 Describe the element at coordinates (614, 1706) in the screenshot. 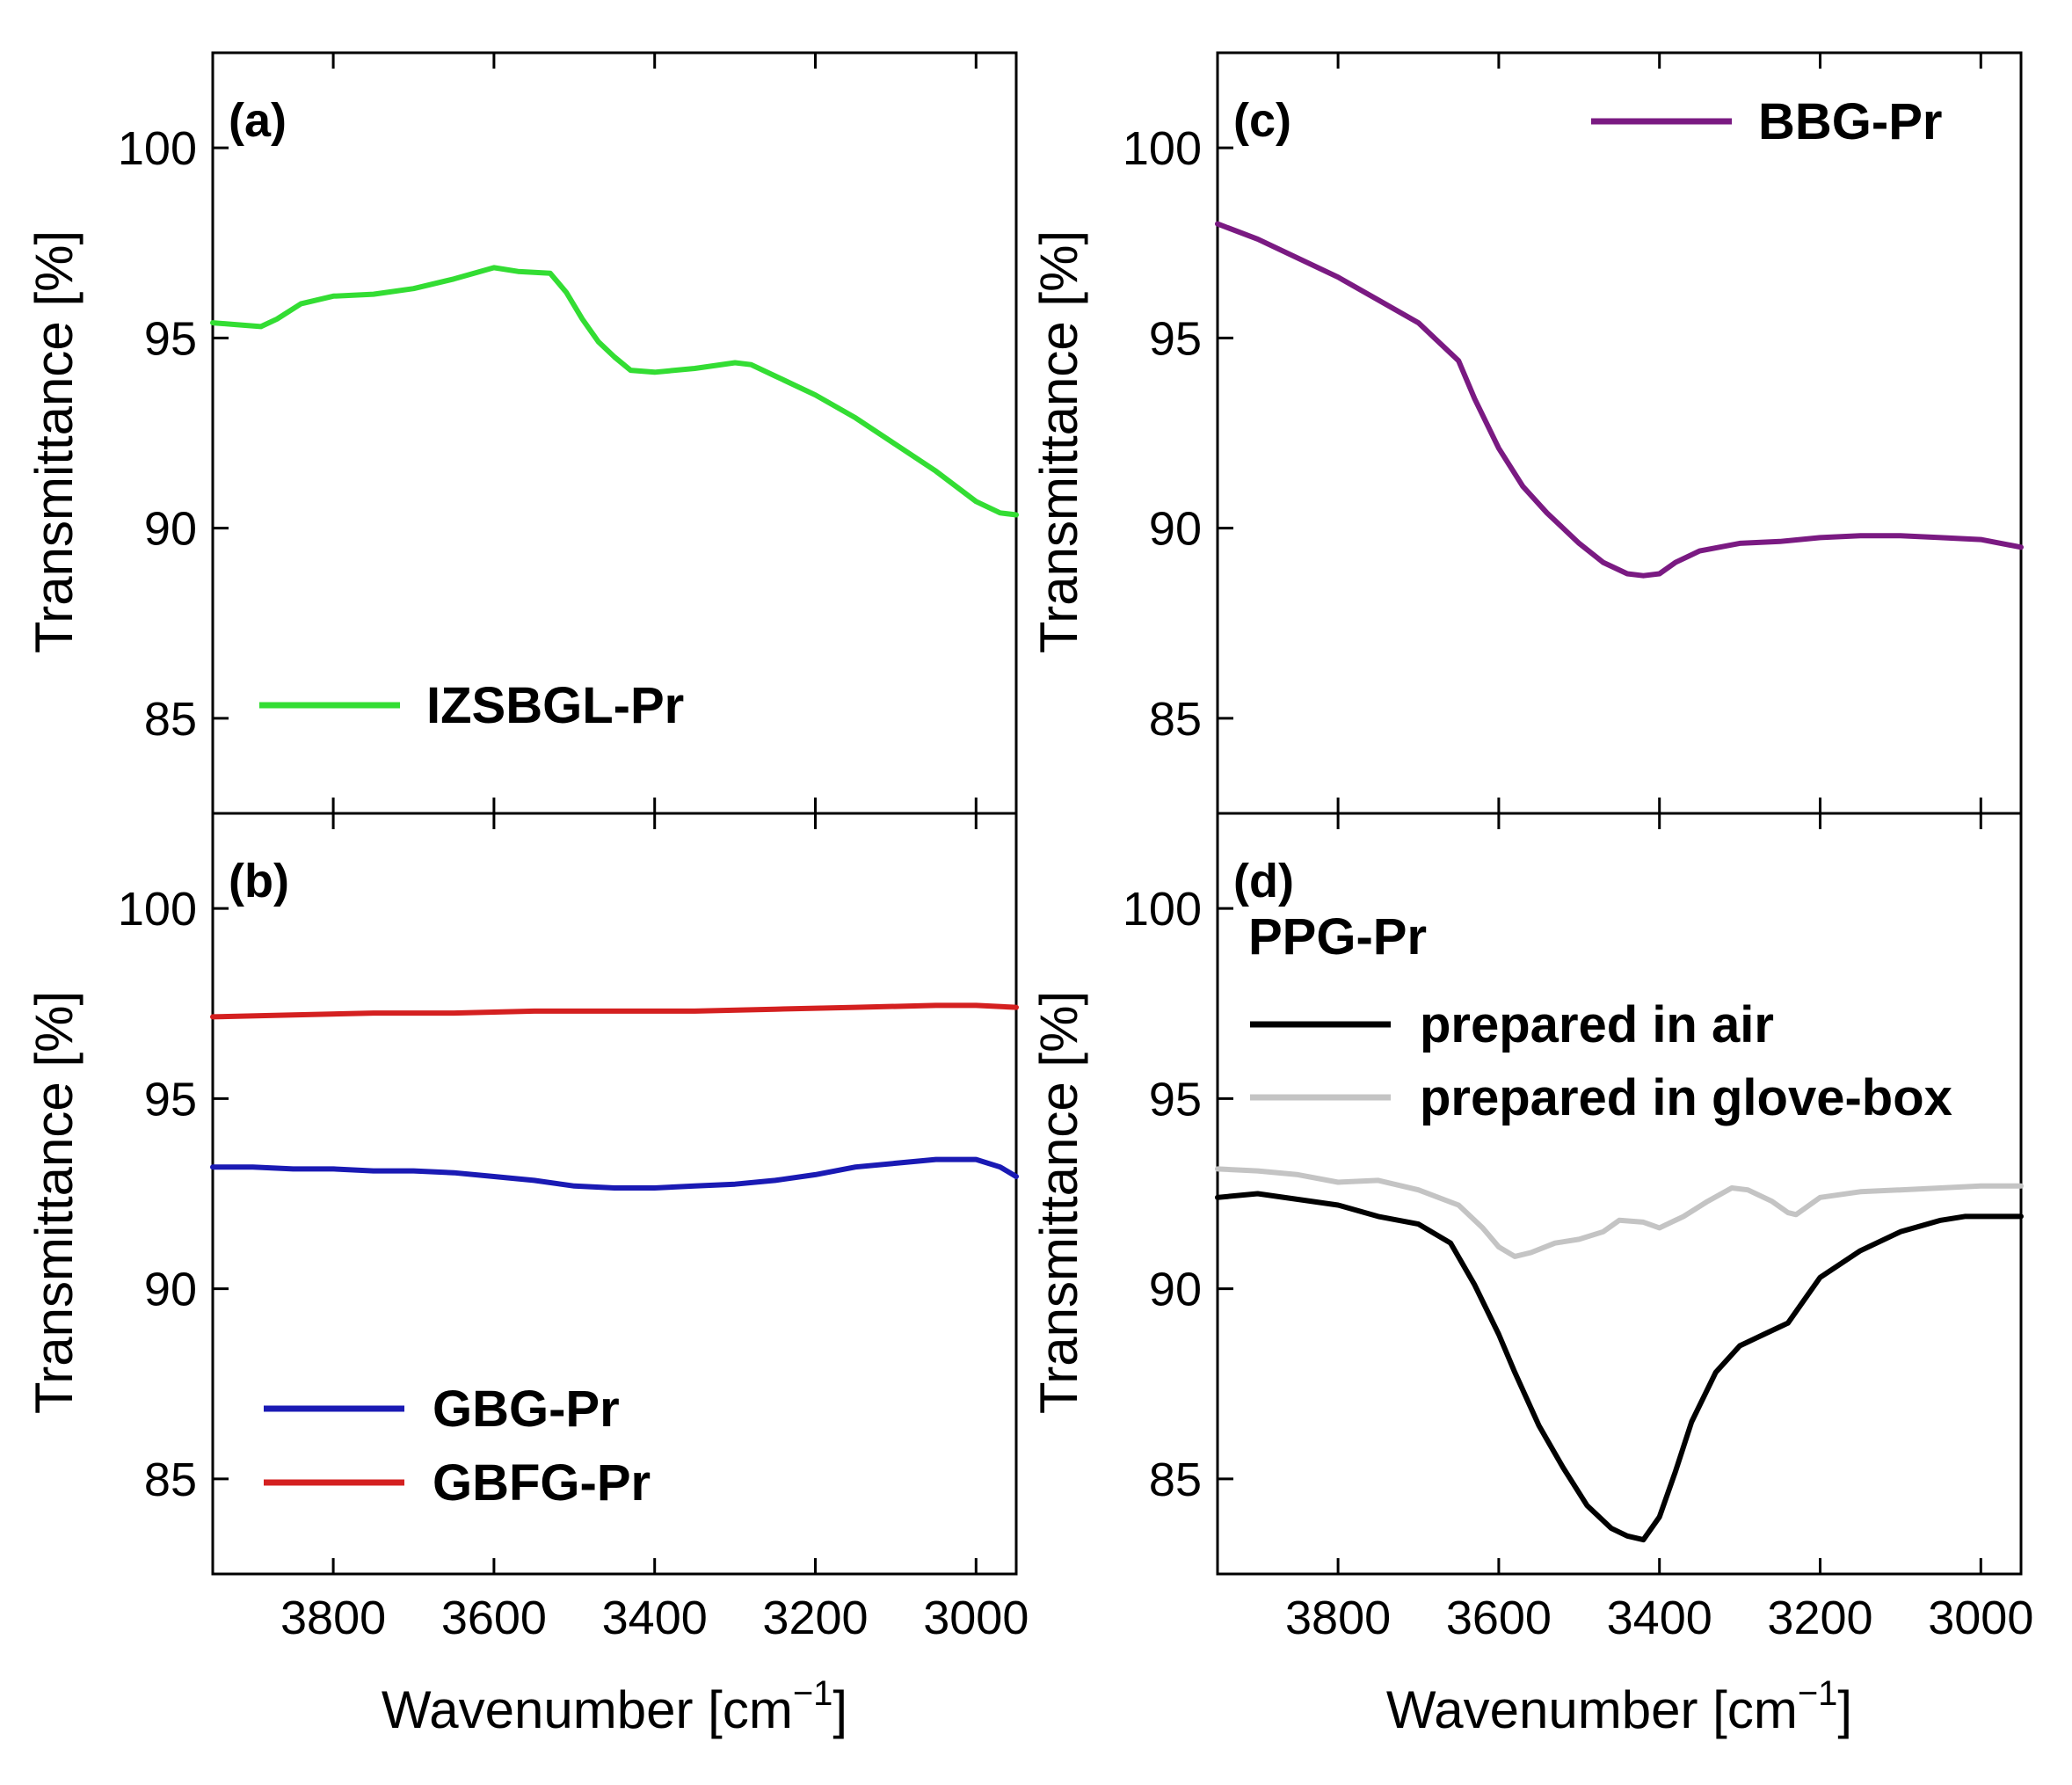

I see `panel-b-x-axis-title: Wavenumber [cm−1]` at that location.